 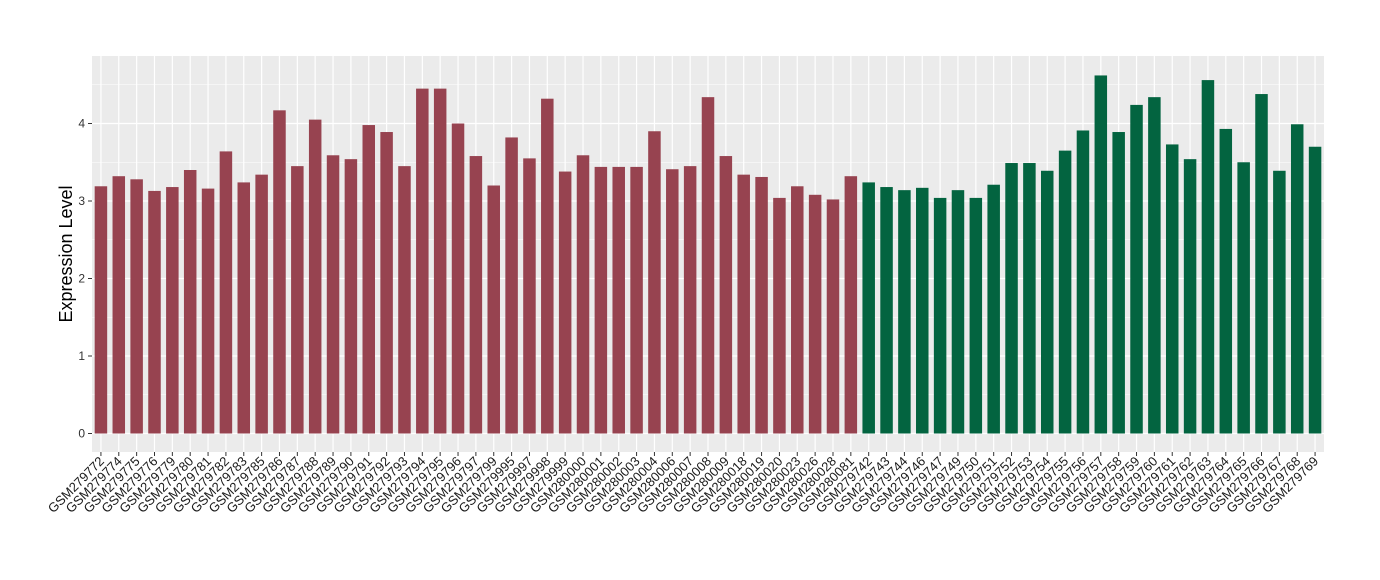 What do you see at coordinates (1154, 265) in the screenshot?
I see `bar-GSM279760` at bounding box center [1154, 265].